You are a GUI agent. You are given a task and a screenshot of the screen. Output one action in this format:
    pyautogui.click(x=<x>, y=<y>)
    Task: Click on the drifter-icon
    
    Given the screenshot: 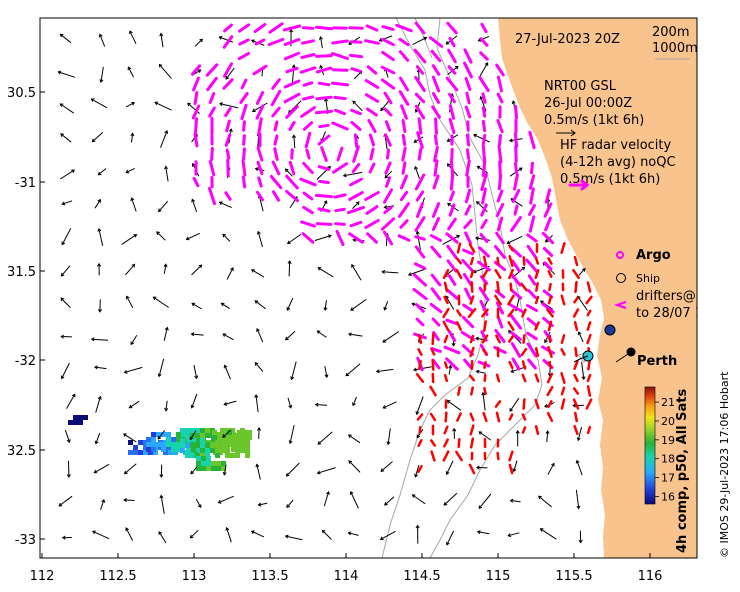 What is the action you would take?
    pyautogui.click(x=620, y=305)
    